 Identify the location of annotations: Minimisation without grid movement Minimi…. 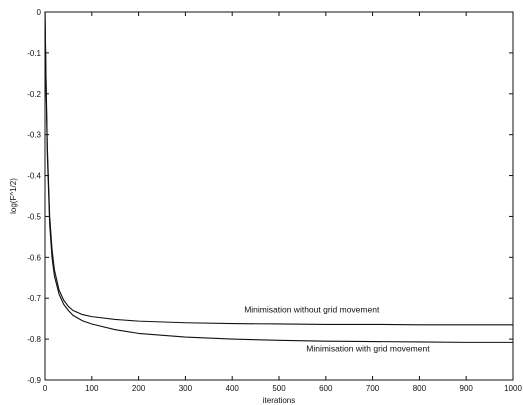
(337, 329).